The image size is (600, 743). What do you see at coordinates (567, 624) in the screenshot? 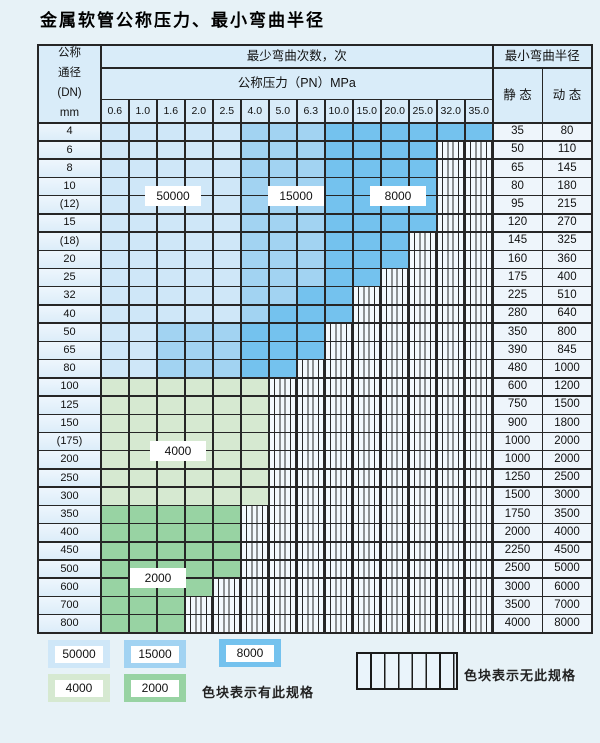
I see `dynamic-radius-cell: 8000` at bounding box center [567, 624].